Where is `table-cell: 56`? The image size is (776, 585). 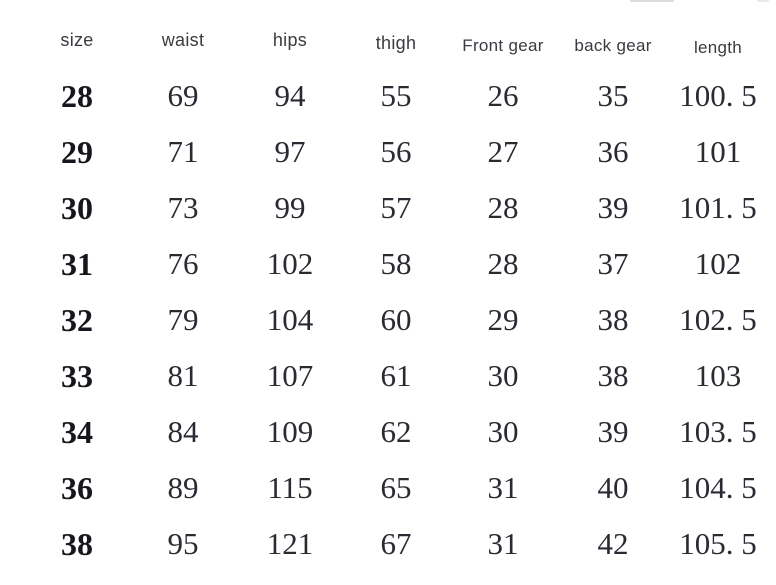
table-cell: 56 is located at coordinates (396, 151).